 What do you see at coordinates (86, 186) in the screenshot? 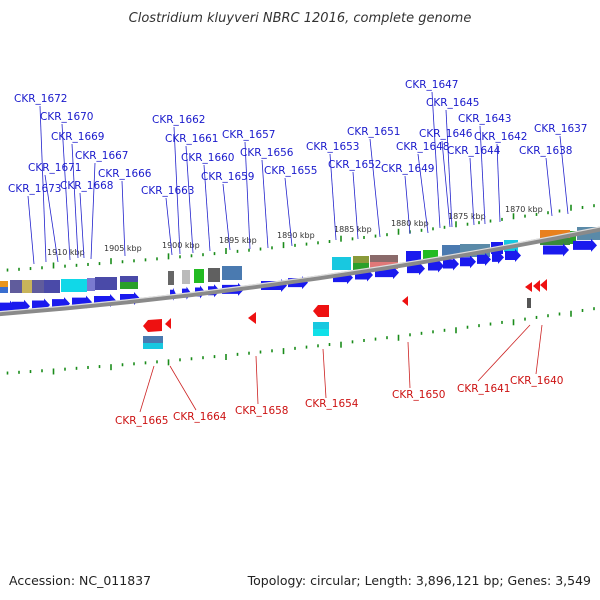
I see `gene-label: CKR_1668` at bounding box center [86, 186].